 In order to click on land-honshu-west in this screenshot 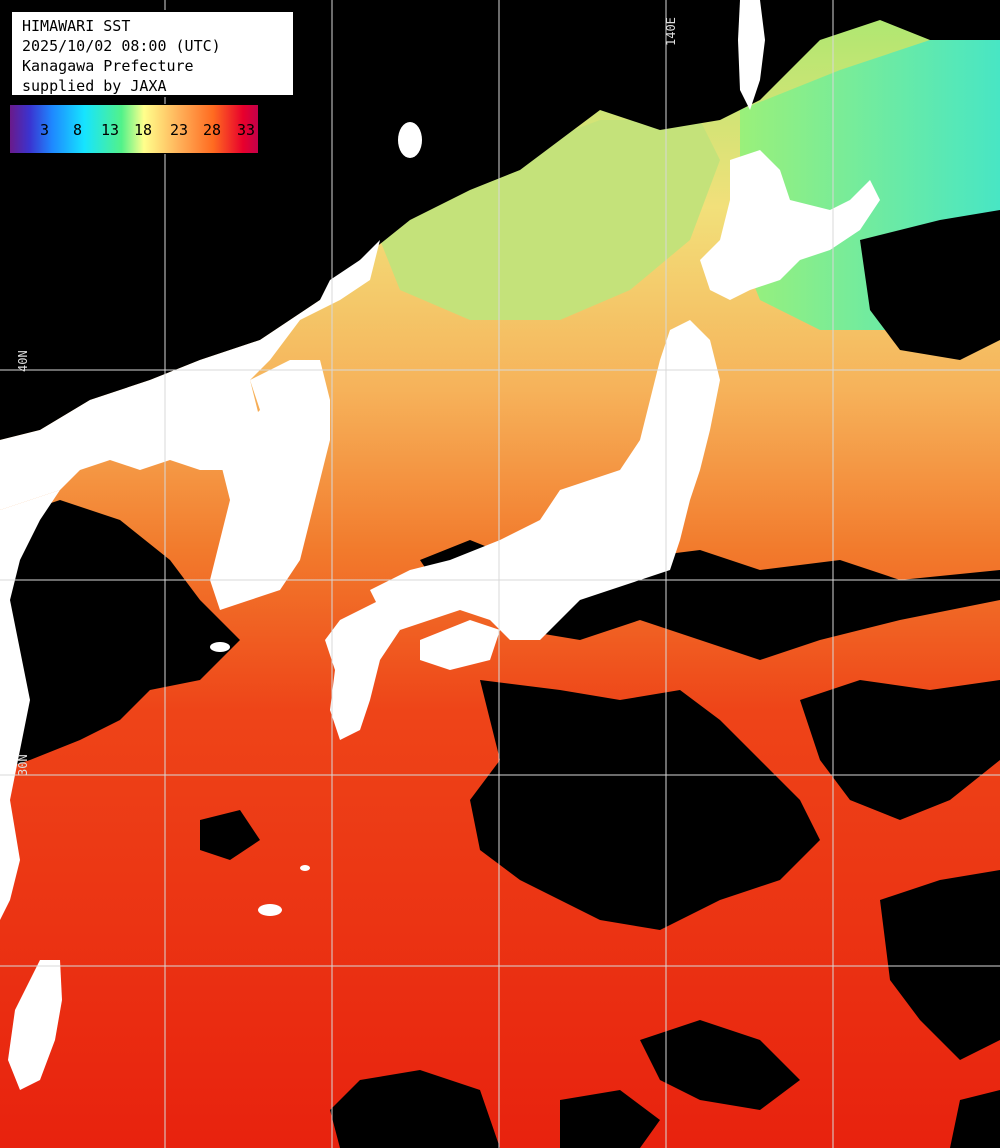, I will do `click(545, 480)`.